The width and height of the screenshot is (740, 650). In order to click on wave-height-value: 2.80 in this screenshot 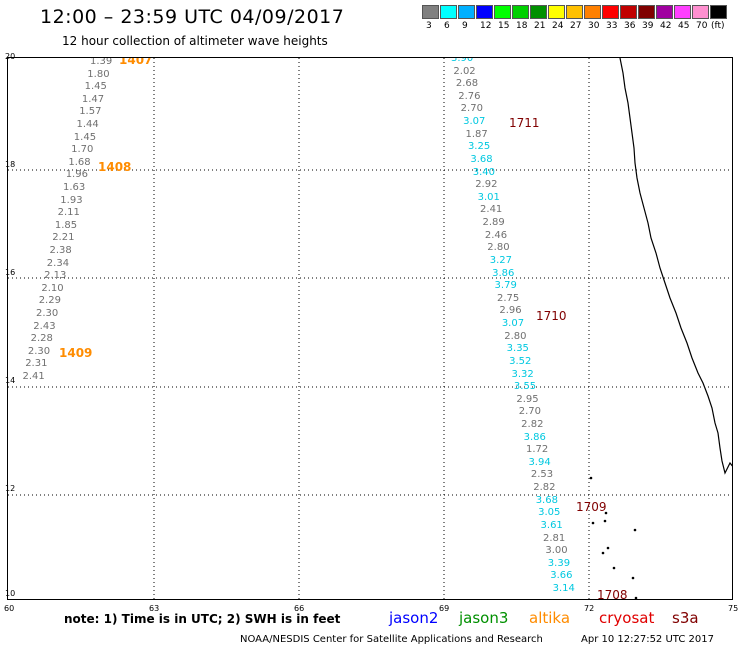, I will do `click(498, 248)`.